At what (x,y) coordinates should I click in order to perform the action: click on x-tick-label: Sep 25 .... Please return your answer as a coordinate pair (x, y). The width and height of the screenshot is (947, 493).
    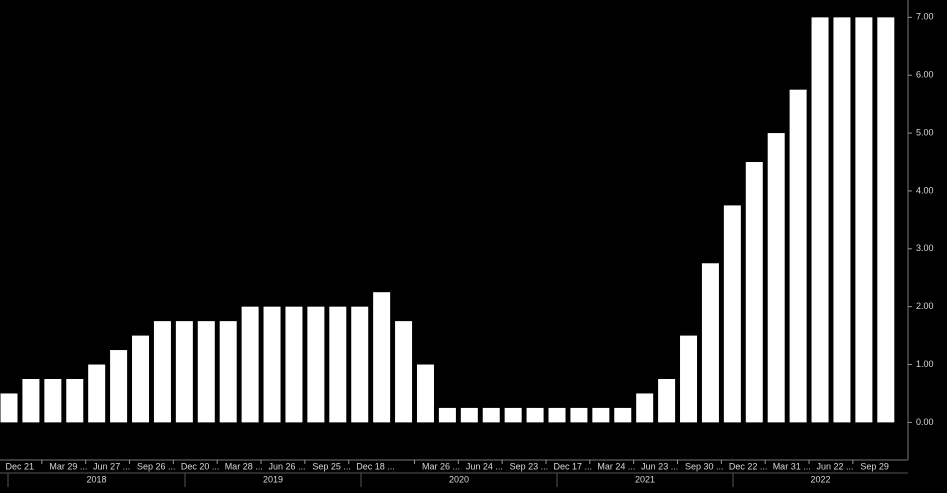
    Looking at the image, I should click on (331, 466).